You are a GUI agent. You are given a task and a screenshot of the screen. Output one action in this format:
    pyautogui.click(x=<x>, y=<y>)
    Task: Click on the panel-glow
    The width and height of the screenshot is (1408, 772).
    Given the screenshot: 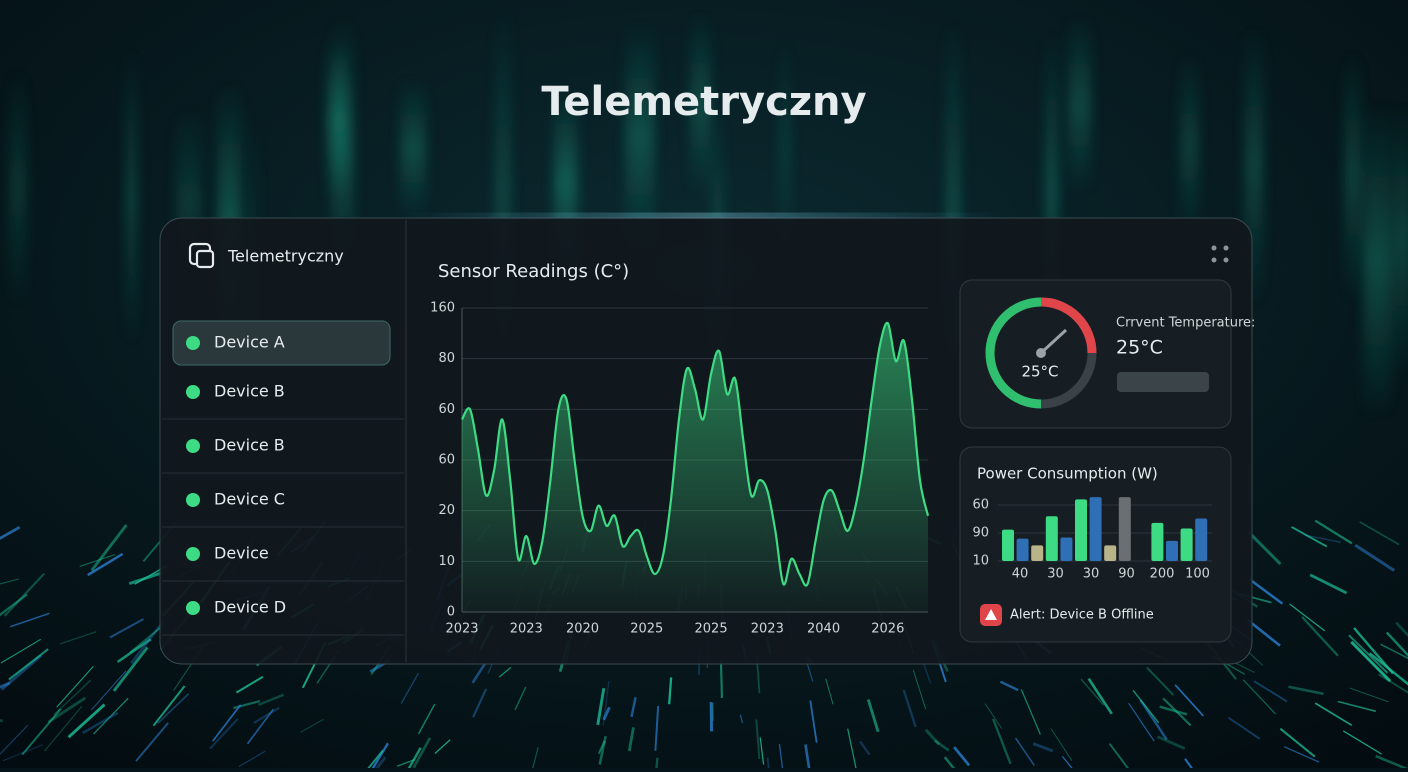 What is the action you would take?
    pyautogui.click(x=704, y=215)
    